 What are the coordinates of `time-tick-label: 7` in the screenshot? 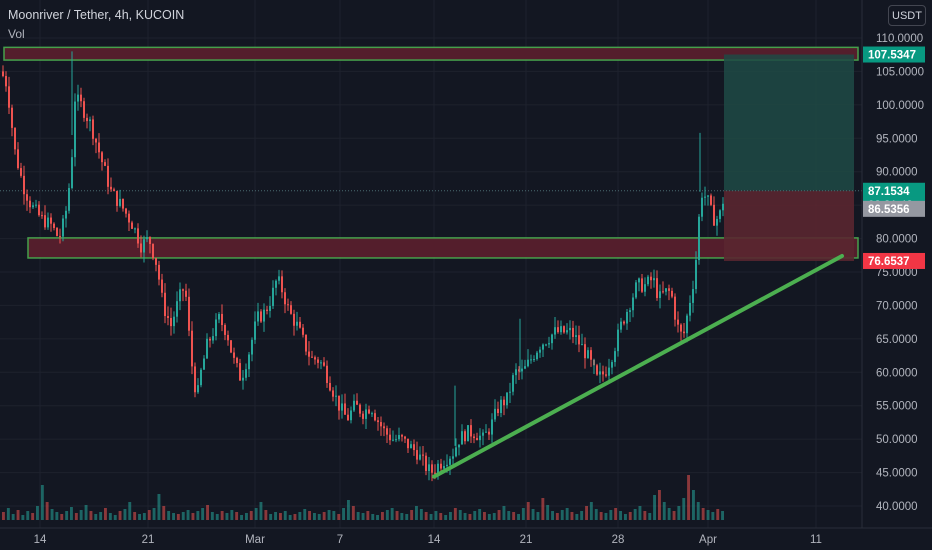 It's located at (340, 540).